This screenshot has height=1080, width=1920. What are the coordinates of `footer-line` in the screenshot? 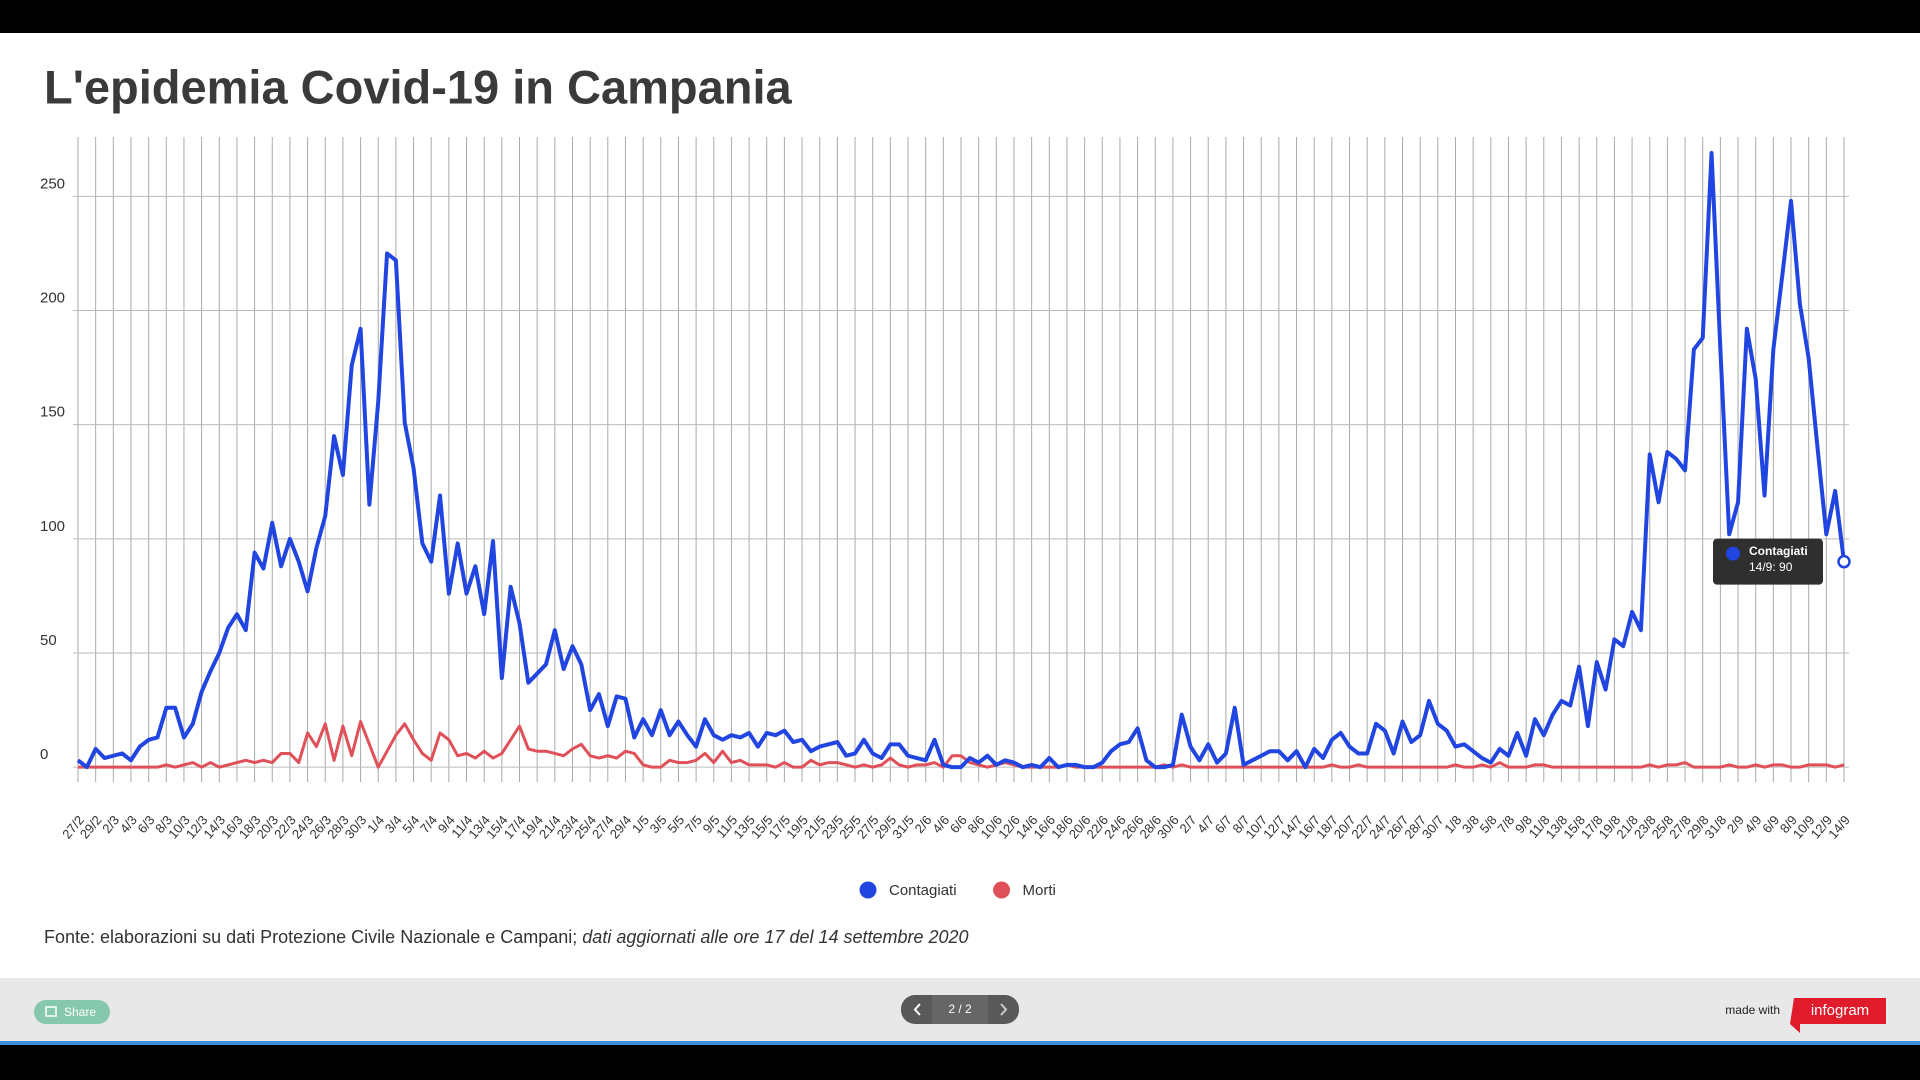 It's located at (960, 1043).